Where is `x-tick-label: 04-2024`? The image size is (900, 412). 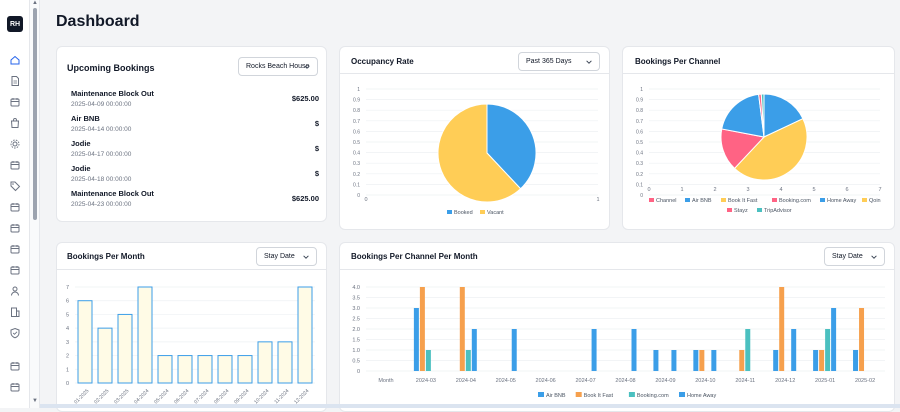 x-tick-label: 04-2024 is located at coordinates (141, 396).